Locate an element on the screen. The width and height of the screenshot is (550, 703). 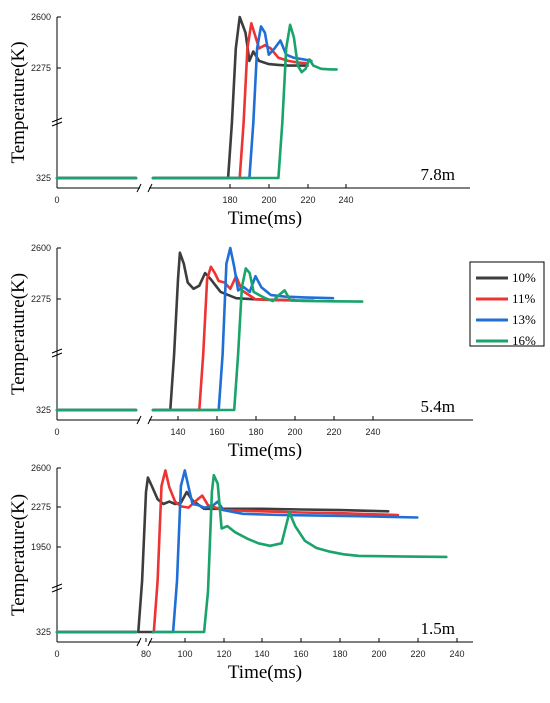
x-tick-label: 80 is located at coordinates (146, 654).